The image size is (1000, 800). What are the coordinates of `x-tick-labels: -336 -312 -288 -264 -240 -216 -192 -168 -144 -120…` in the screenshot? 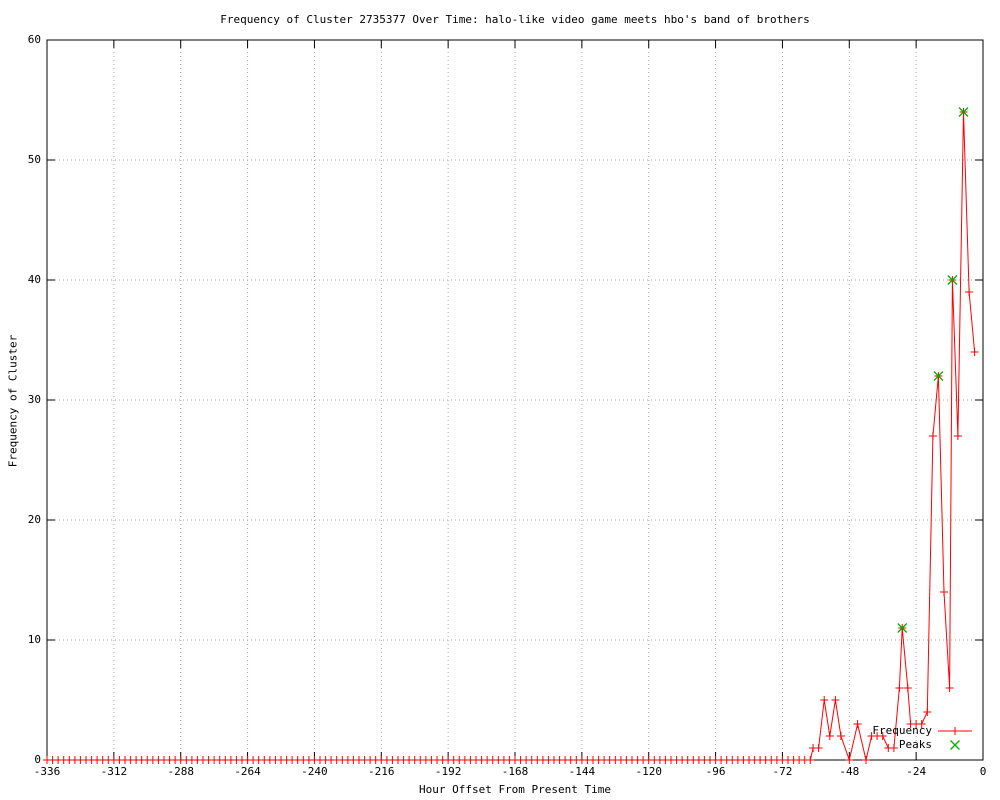 It's located at (510, 771).